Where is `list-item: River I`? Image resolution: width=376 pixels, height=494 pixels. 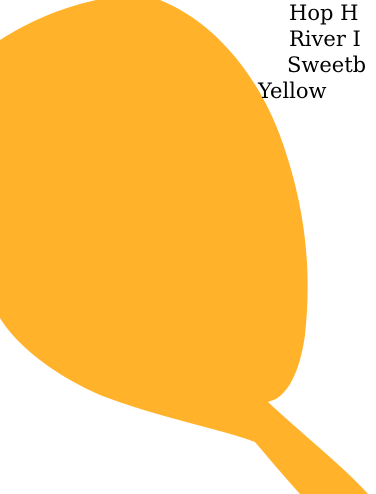 list-item: River I is located at coordinates (325, 39).